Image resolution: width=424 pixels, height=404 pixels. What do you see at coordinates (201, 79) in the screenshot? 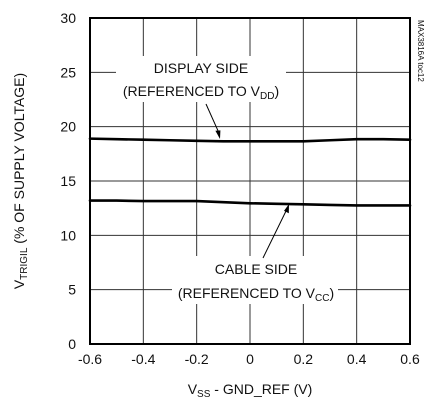
I see `display-label-mask` at bounding box center [201, 79].